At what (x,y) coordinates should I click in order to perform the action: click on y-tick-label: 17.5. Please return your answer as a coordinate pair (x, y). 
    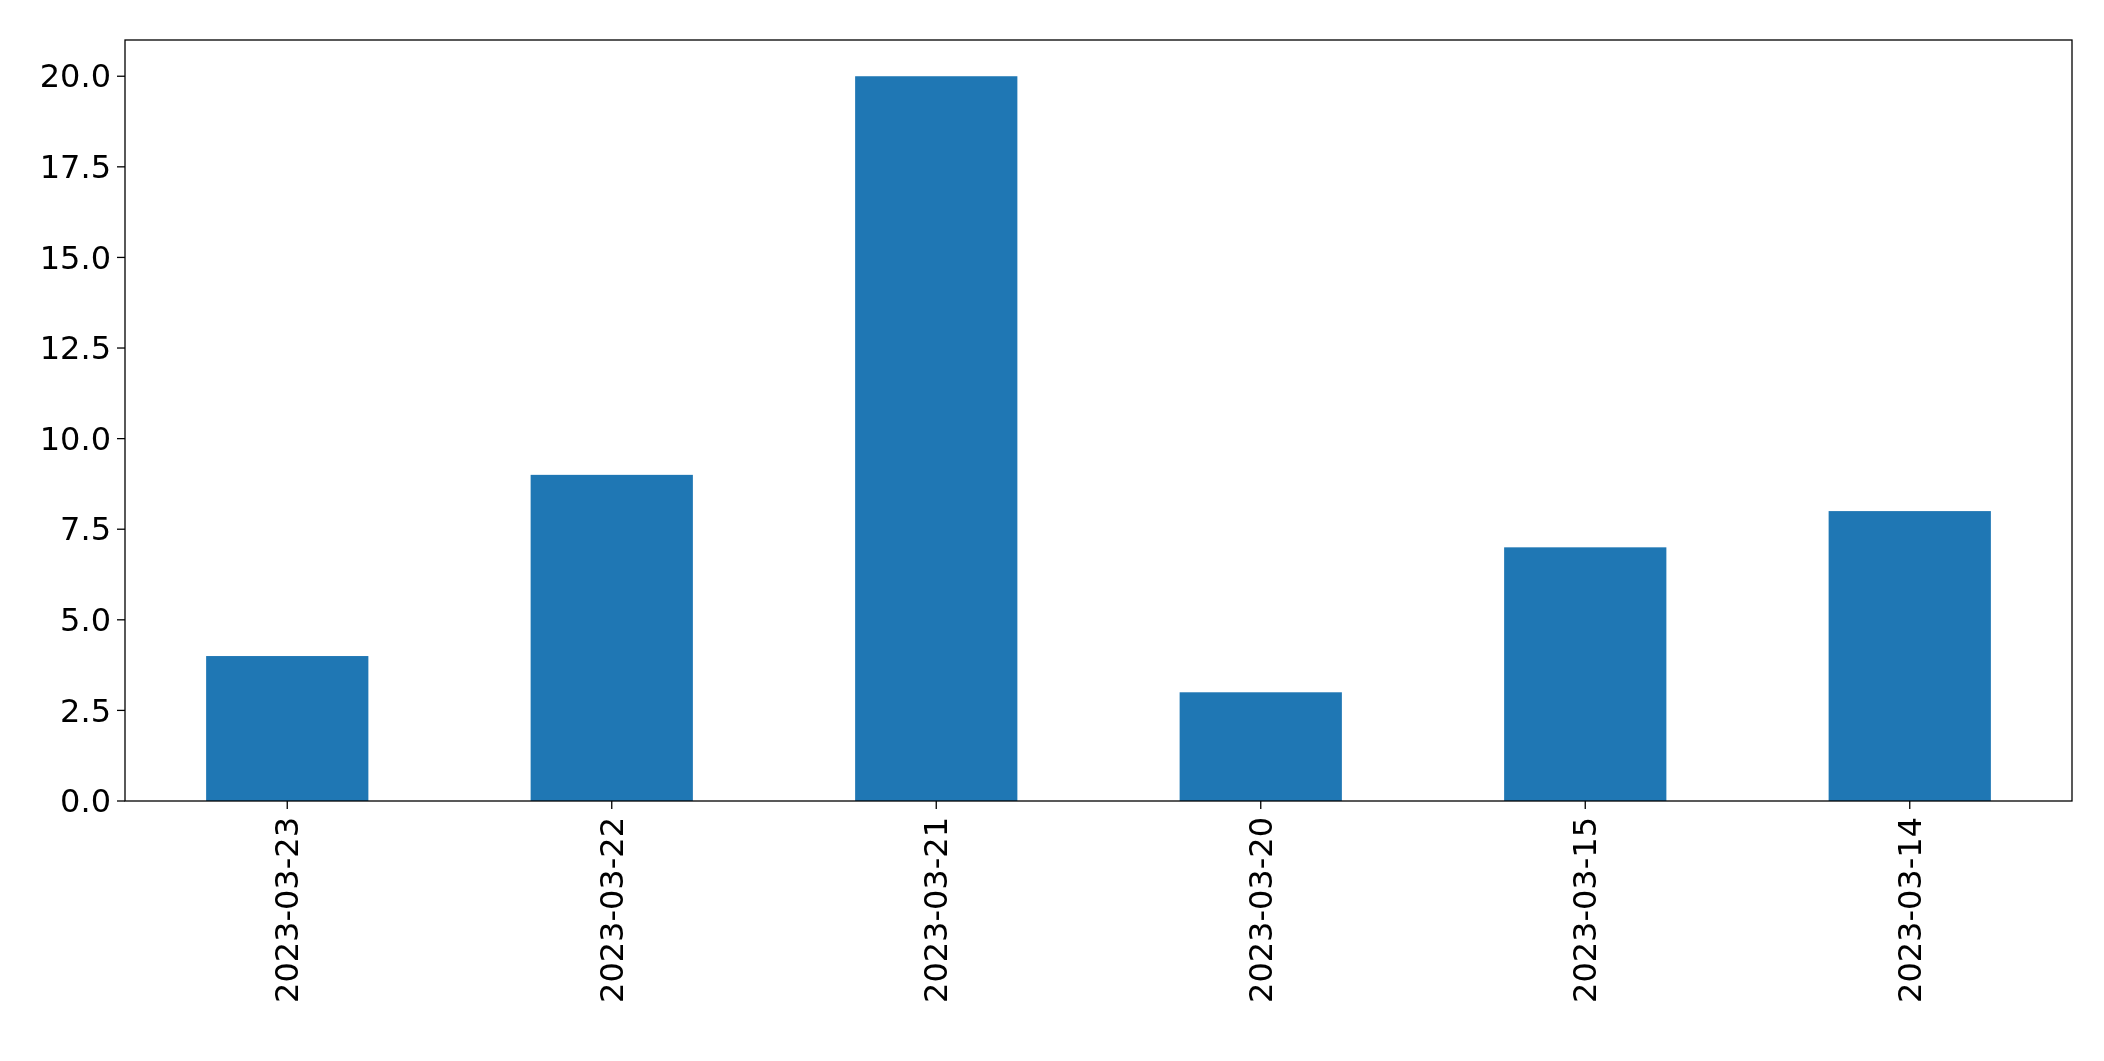
    Looking at the image, I should click on (75, 167).